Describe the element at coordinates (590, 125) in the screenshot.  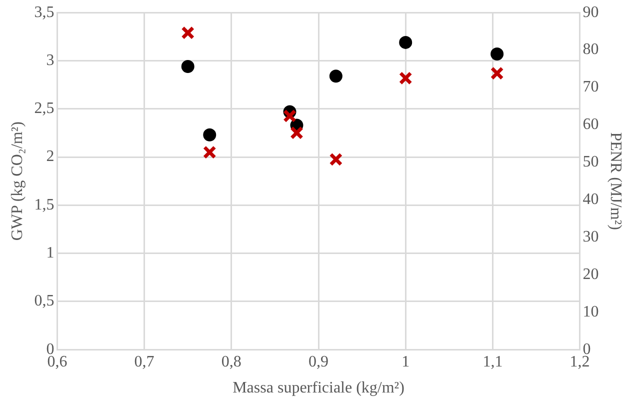
I see `y2-tick-label: 60` at that location.